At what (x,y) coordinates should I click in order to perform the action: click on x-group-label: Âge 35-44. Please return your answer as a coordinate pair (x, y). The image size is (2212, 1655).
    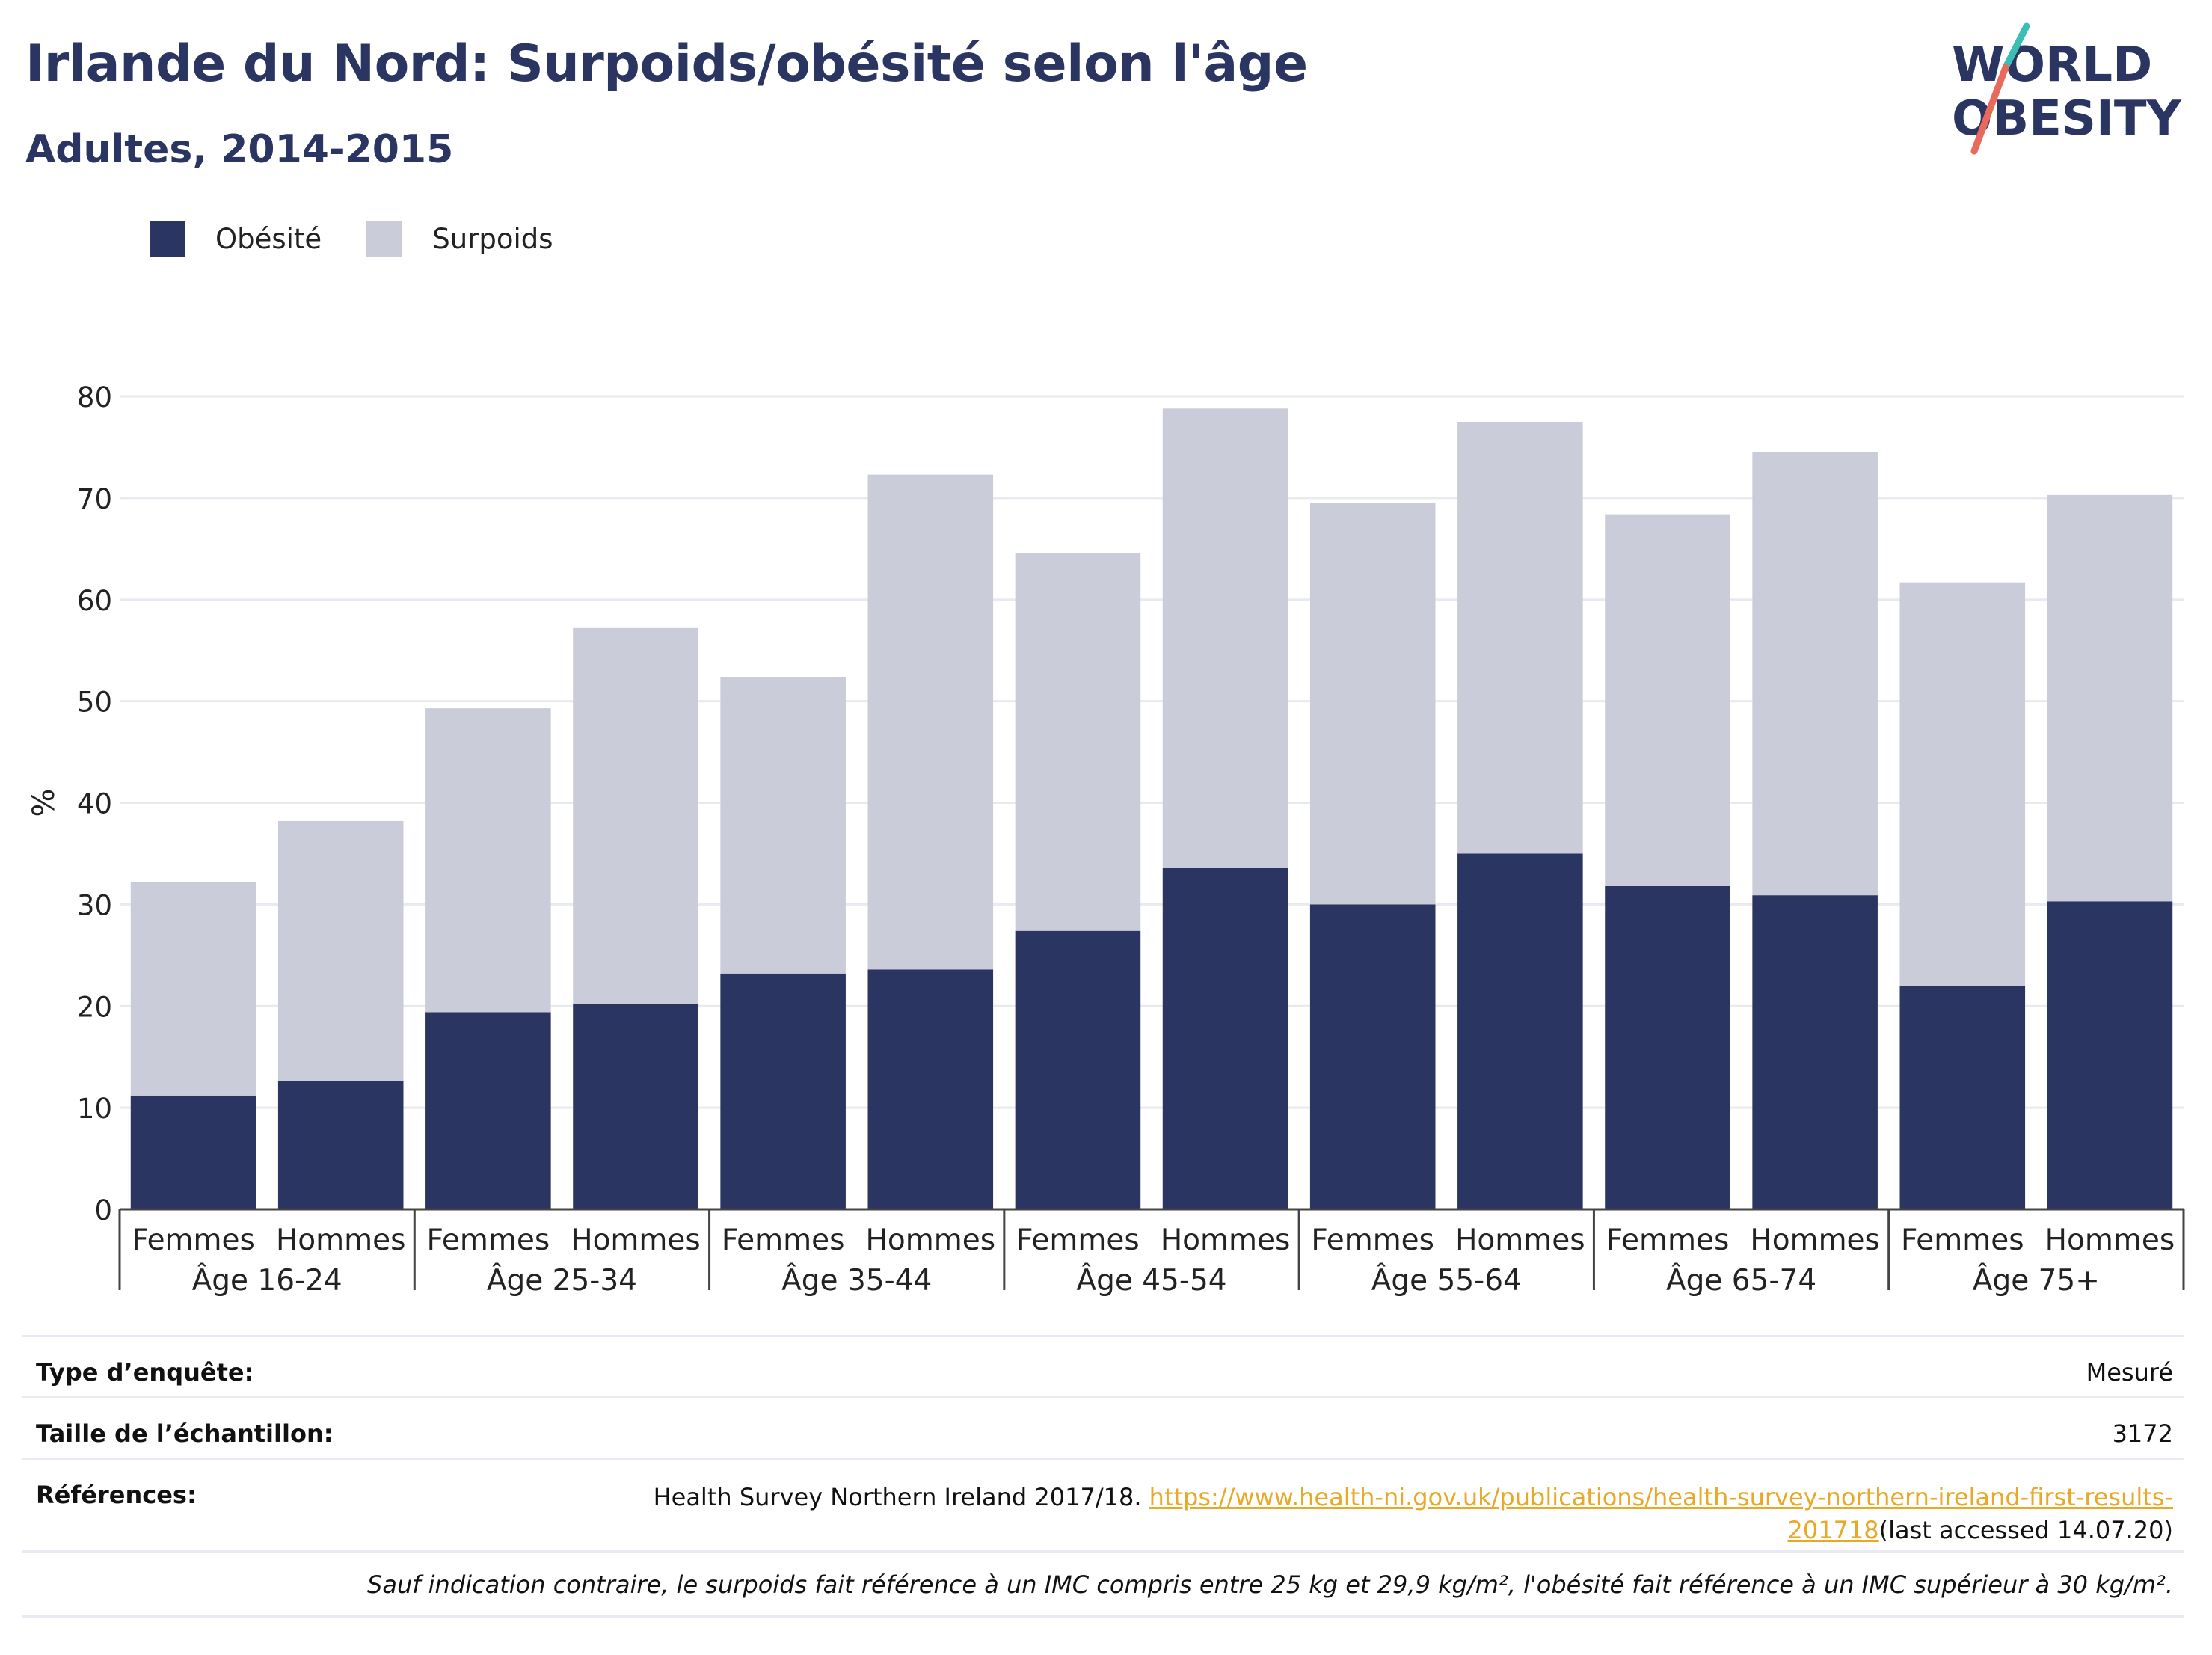
    Looking at the image, I should click on (856, 1280).